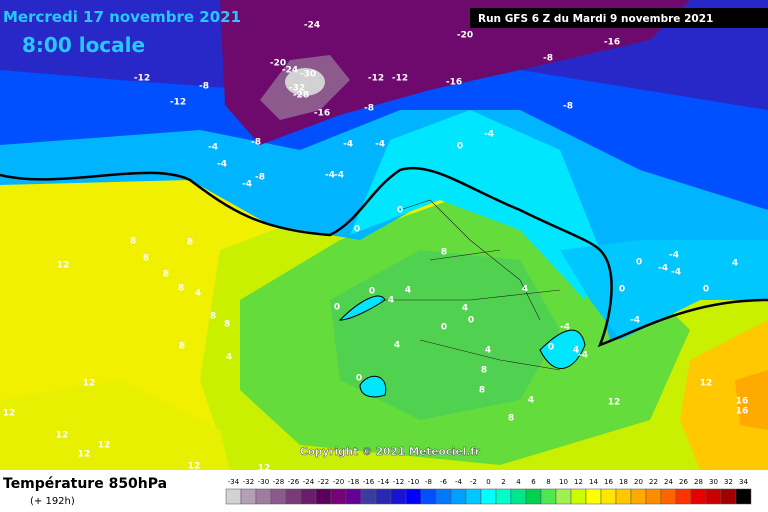  I want to click on legend-tick-label: -12, so click(398, 482).